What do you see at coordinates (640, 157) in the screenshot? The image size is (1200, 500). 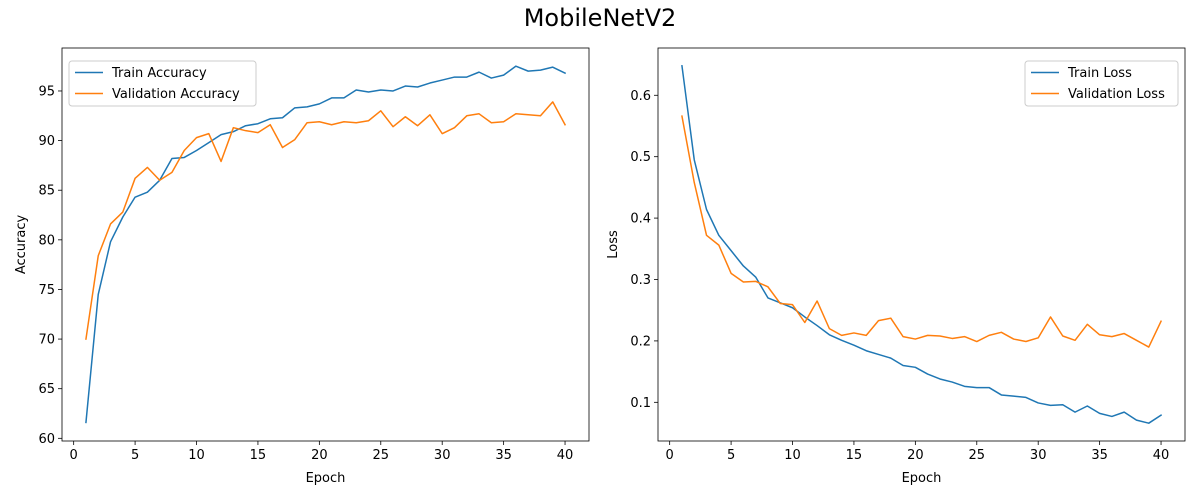 I see `loss-y-tick-label: 0.5` at bounding box center [640, 157].